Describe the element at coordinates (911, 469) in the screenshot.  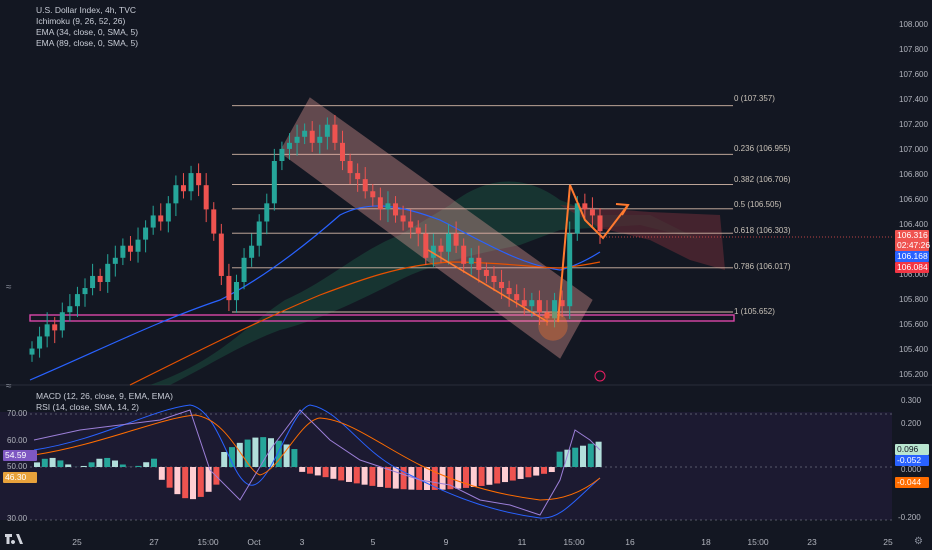
I see `macd-tick: 0.000` at that location.